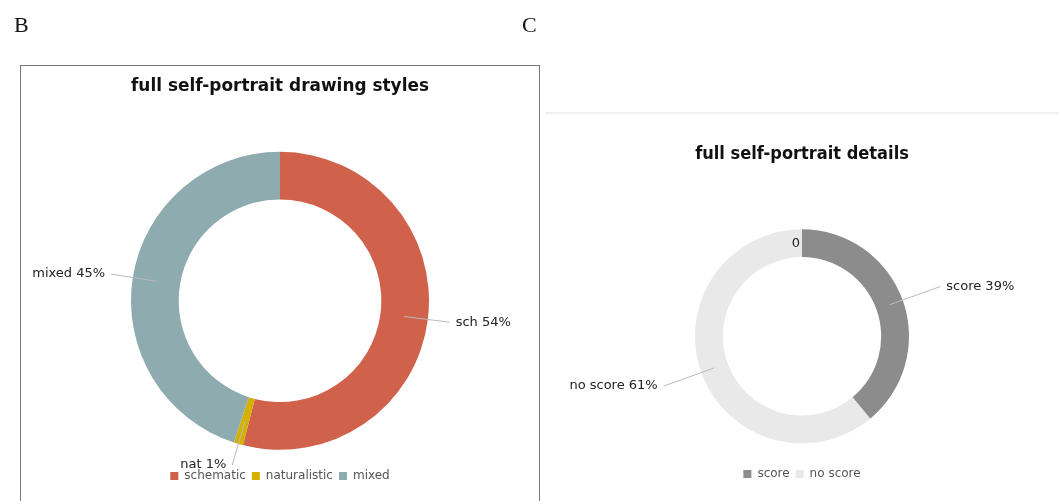  What do you see at coordinates (835, 473) in the screenshot?
I see `legend-label: no score` at bounding box center [835, 473].